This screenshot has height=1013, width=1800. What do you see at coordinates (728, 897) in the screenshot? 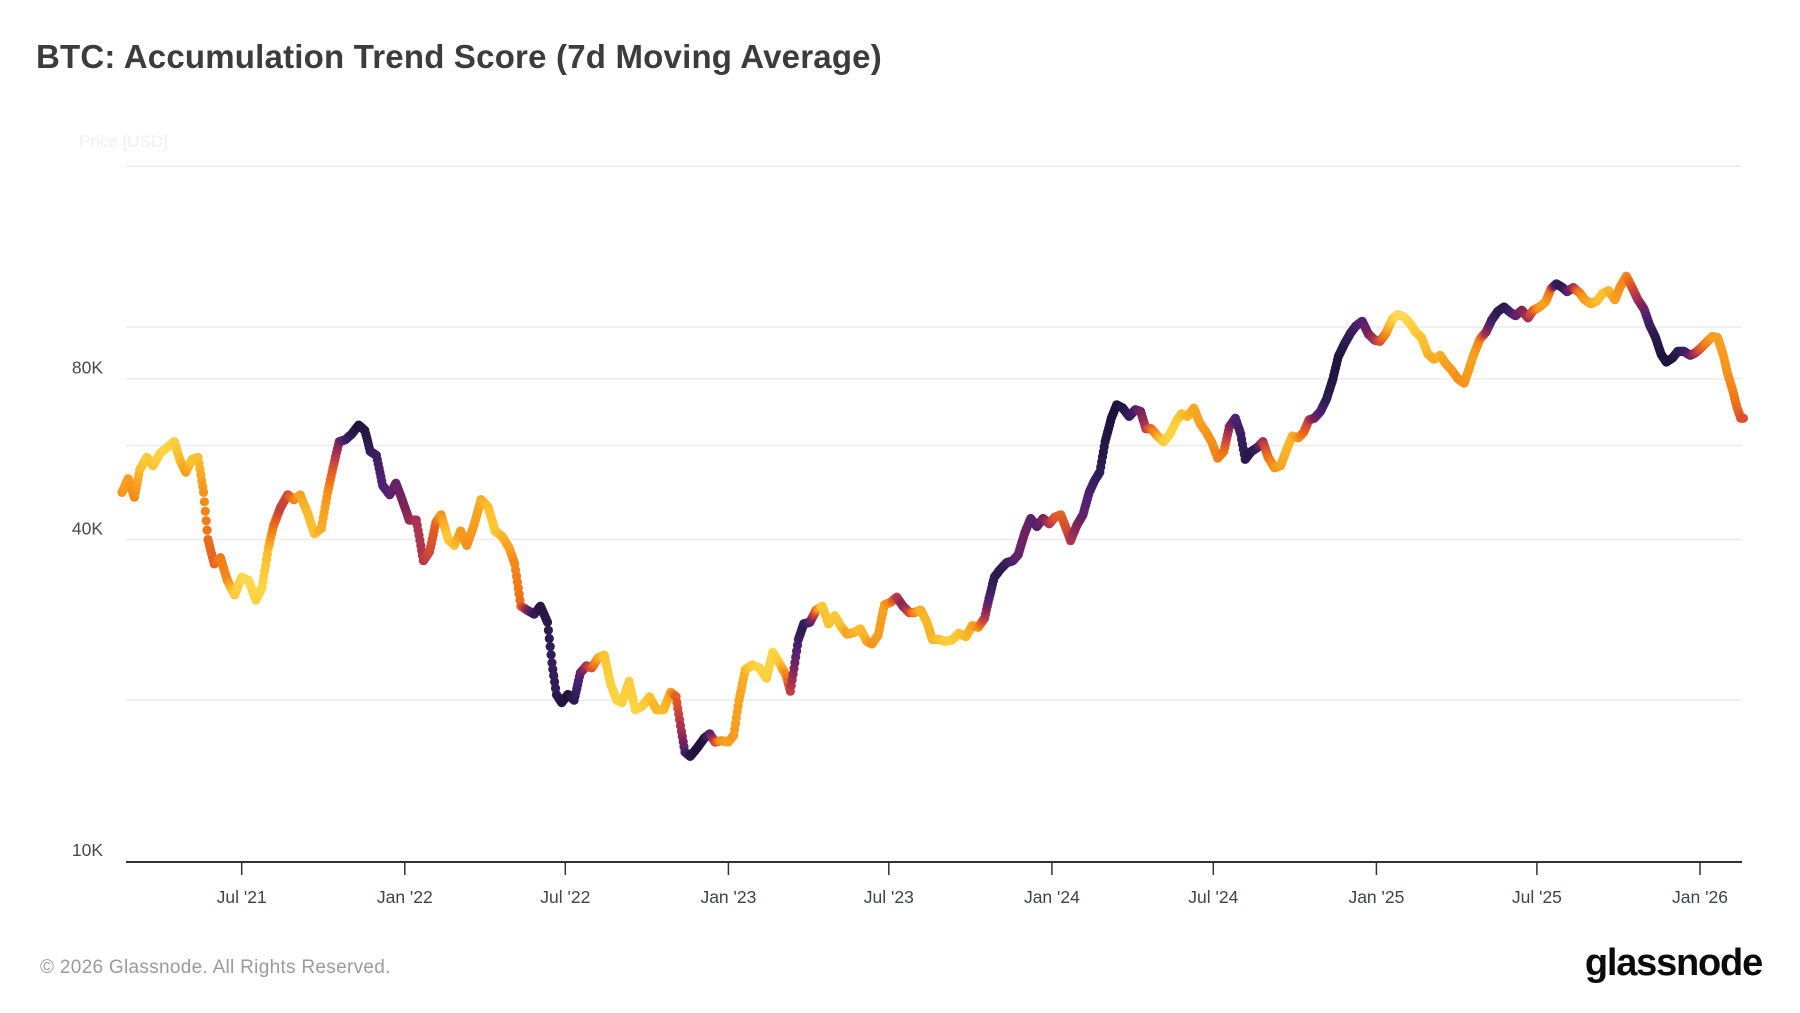
I see `x-tick-label: Jan '23` at bounding box center [728, 897].